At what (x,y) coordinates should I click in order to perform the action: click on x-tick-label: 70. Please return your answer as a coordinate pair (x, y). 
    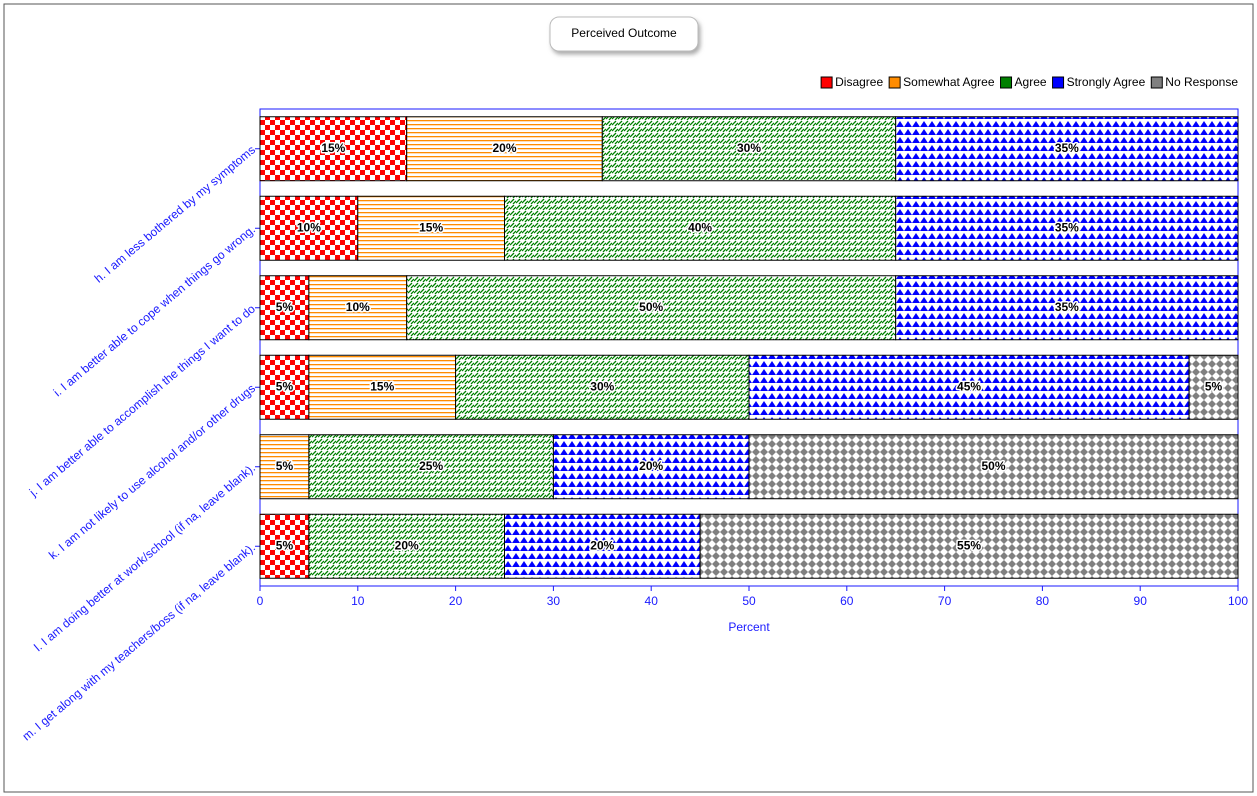
    Looking at the image, I should click on (945, 601).